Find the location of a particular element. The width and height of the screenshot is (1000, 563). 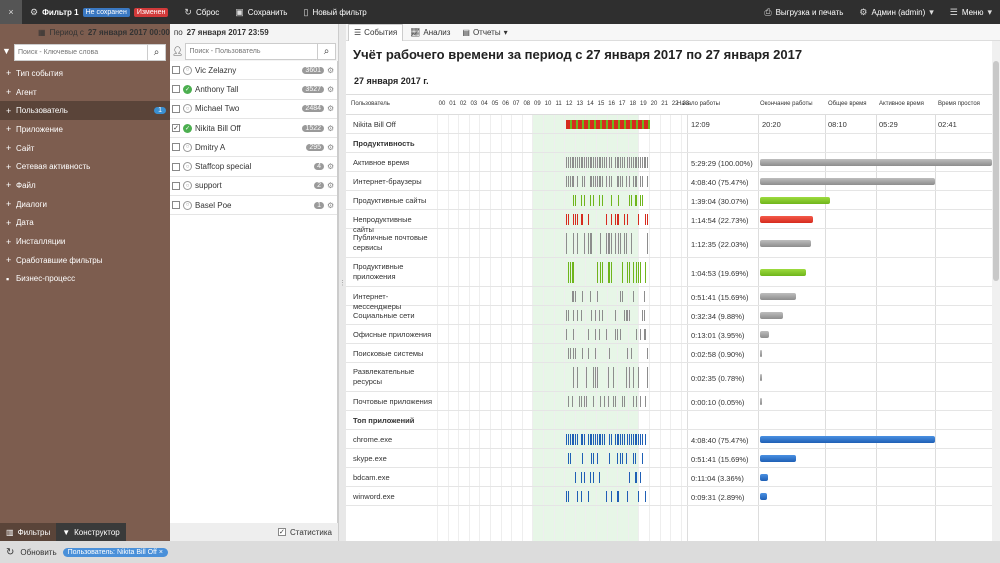

metric-row: Активное время 5:29:29 (100.00%) is located at coordinates (669, 162).